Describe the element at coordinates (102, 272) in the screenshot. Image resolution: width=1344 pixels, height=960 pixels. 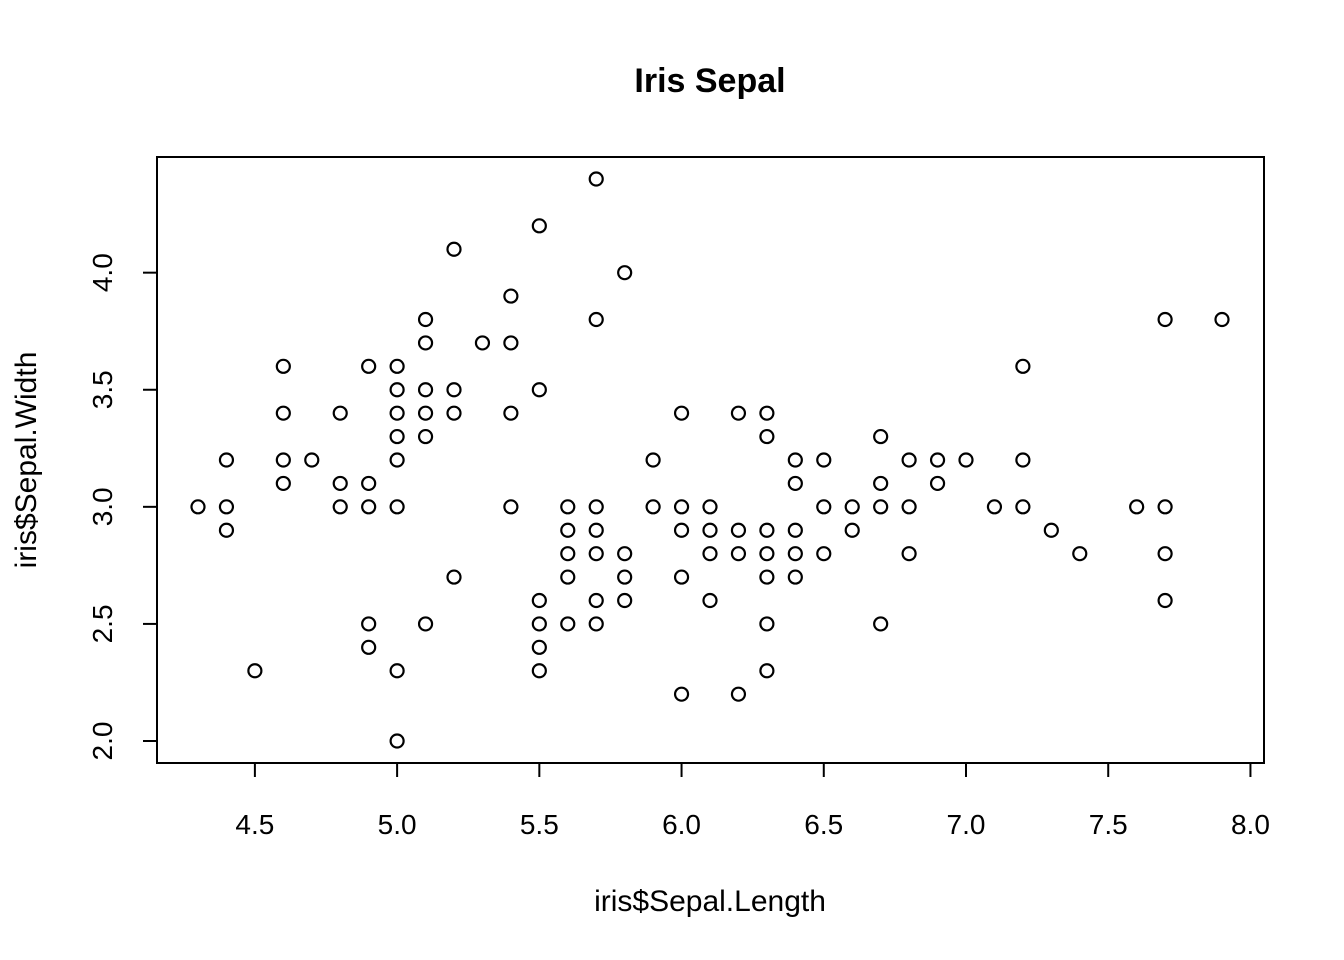
I see `y-tick-label: 4.0` at that location.